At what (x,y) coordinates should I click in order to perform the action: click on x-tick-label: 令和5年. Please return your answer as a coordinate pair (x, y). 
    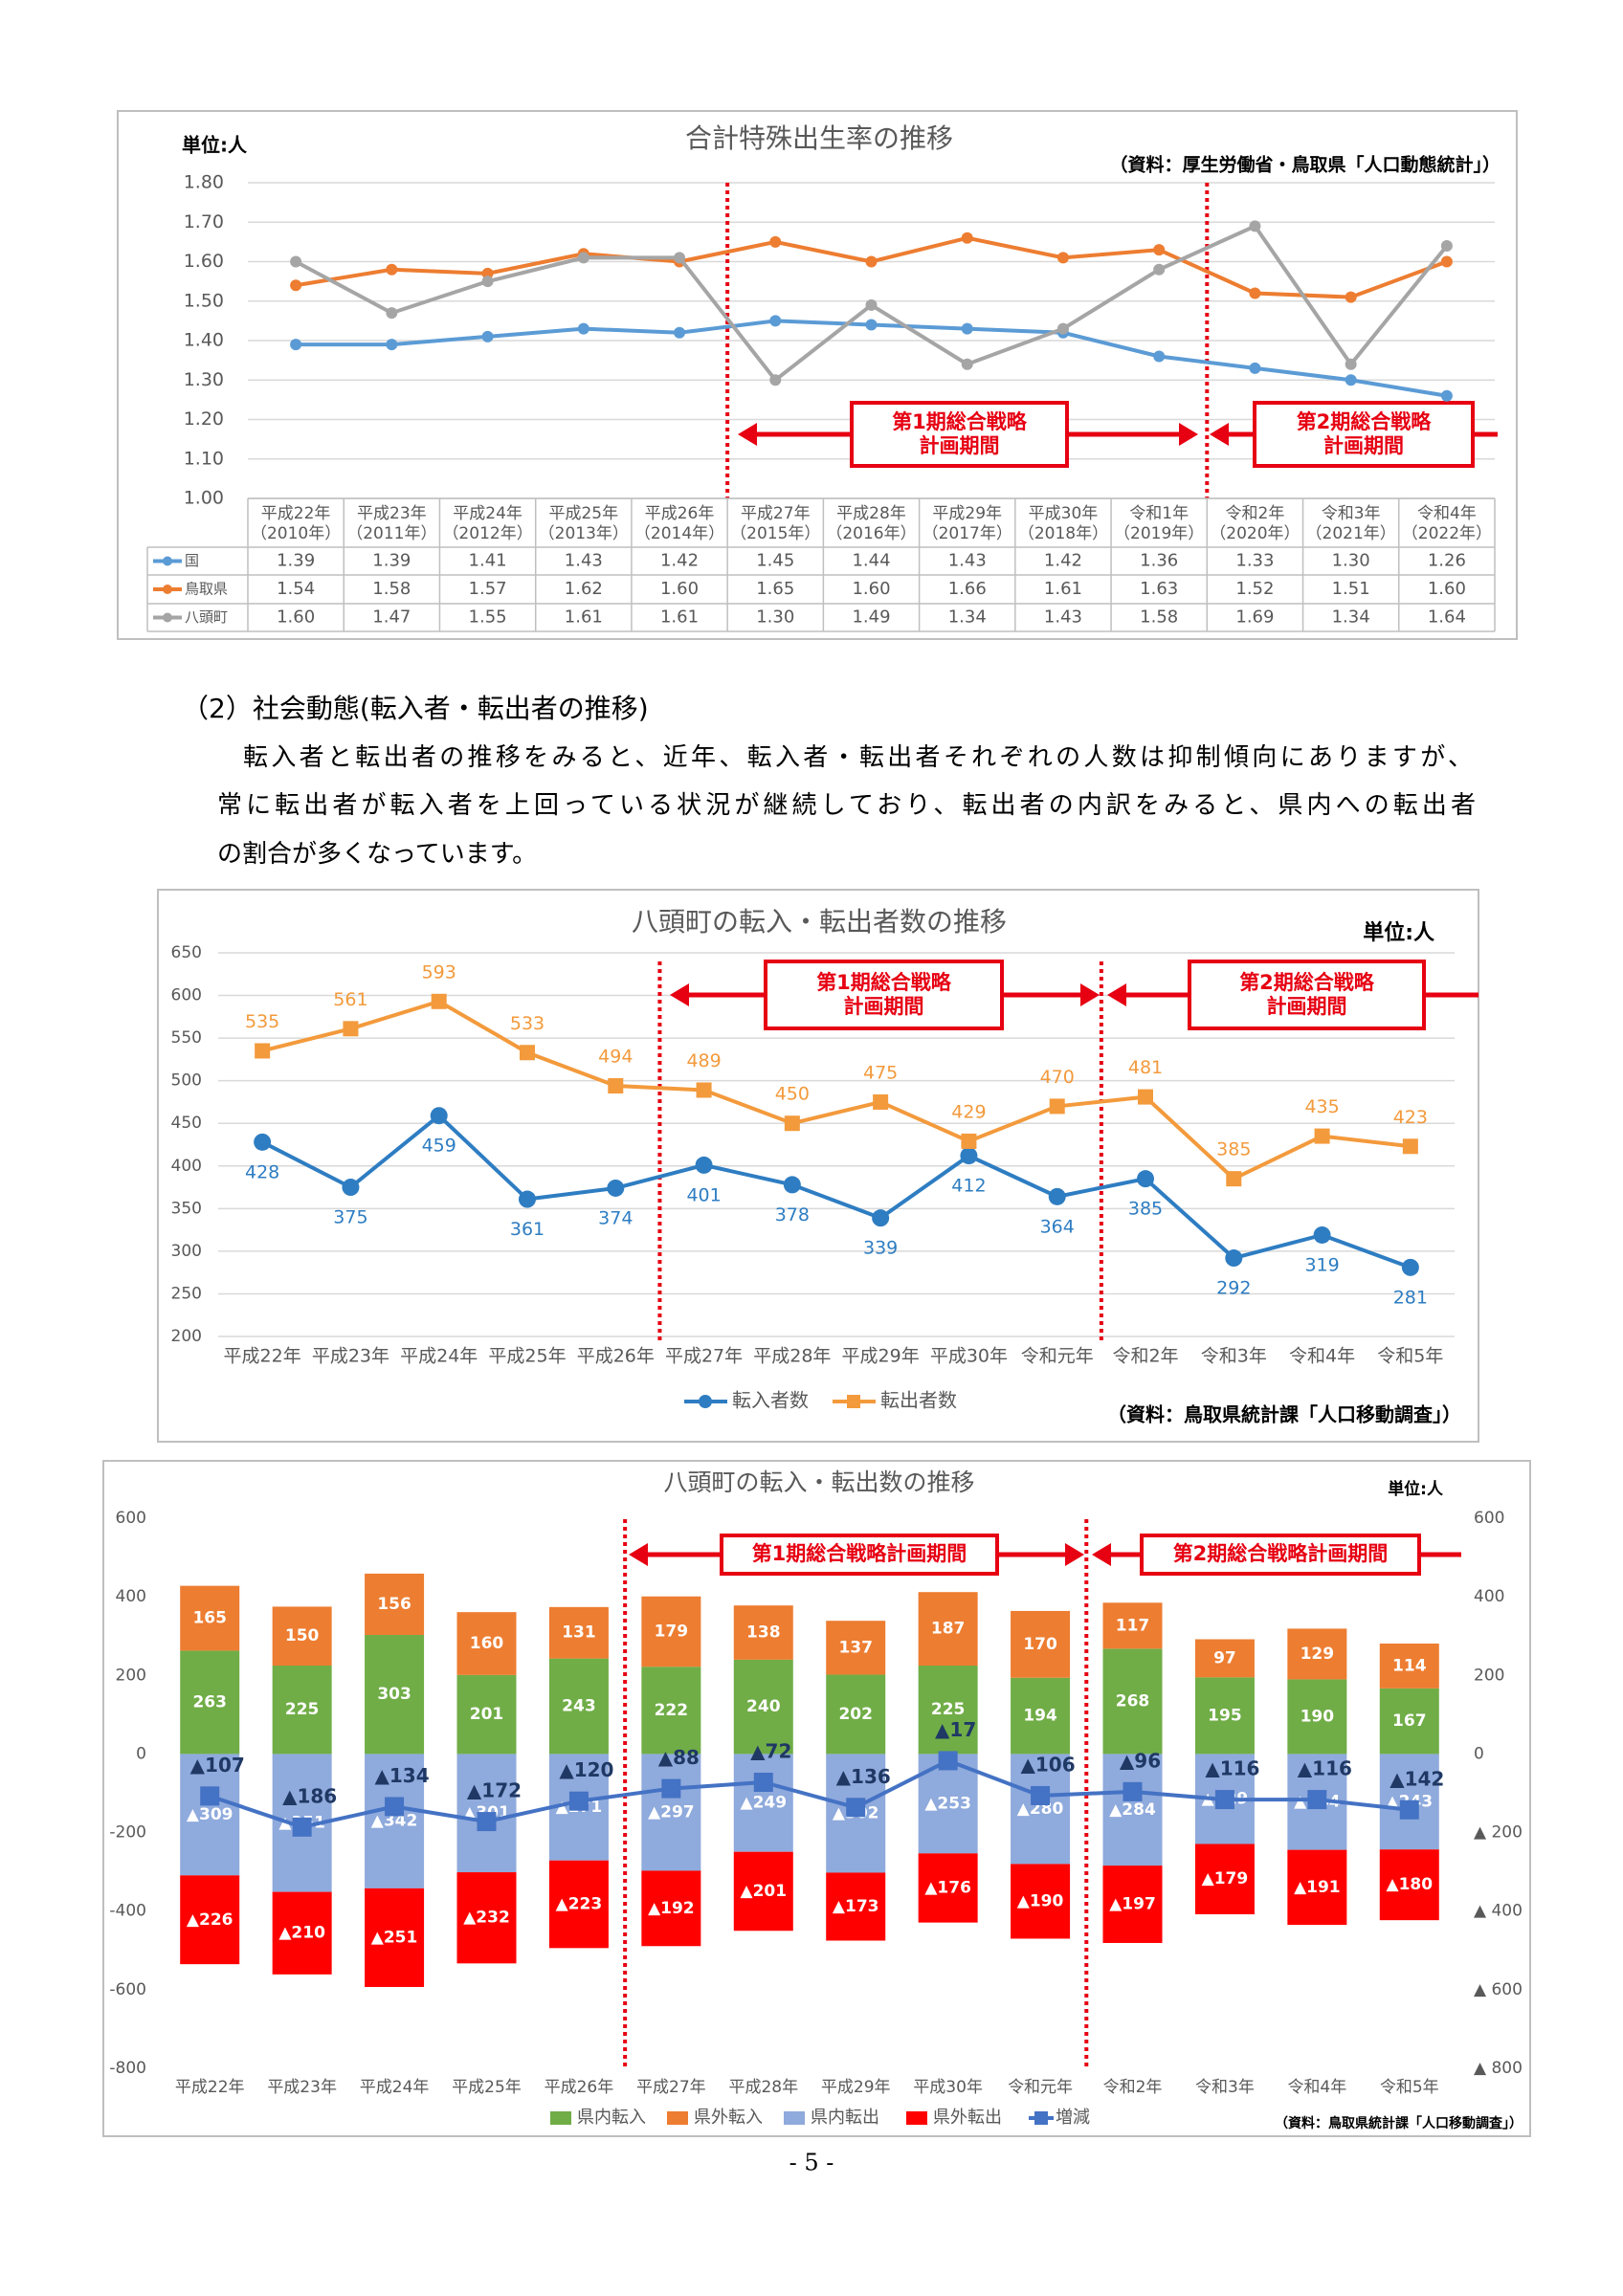
    Looking at the image, I should click on (1409, 2087).